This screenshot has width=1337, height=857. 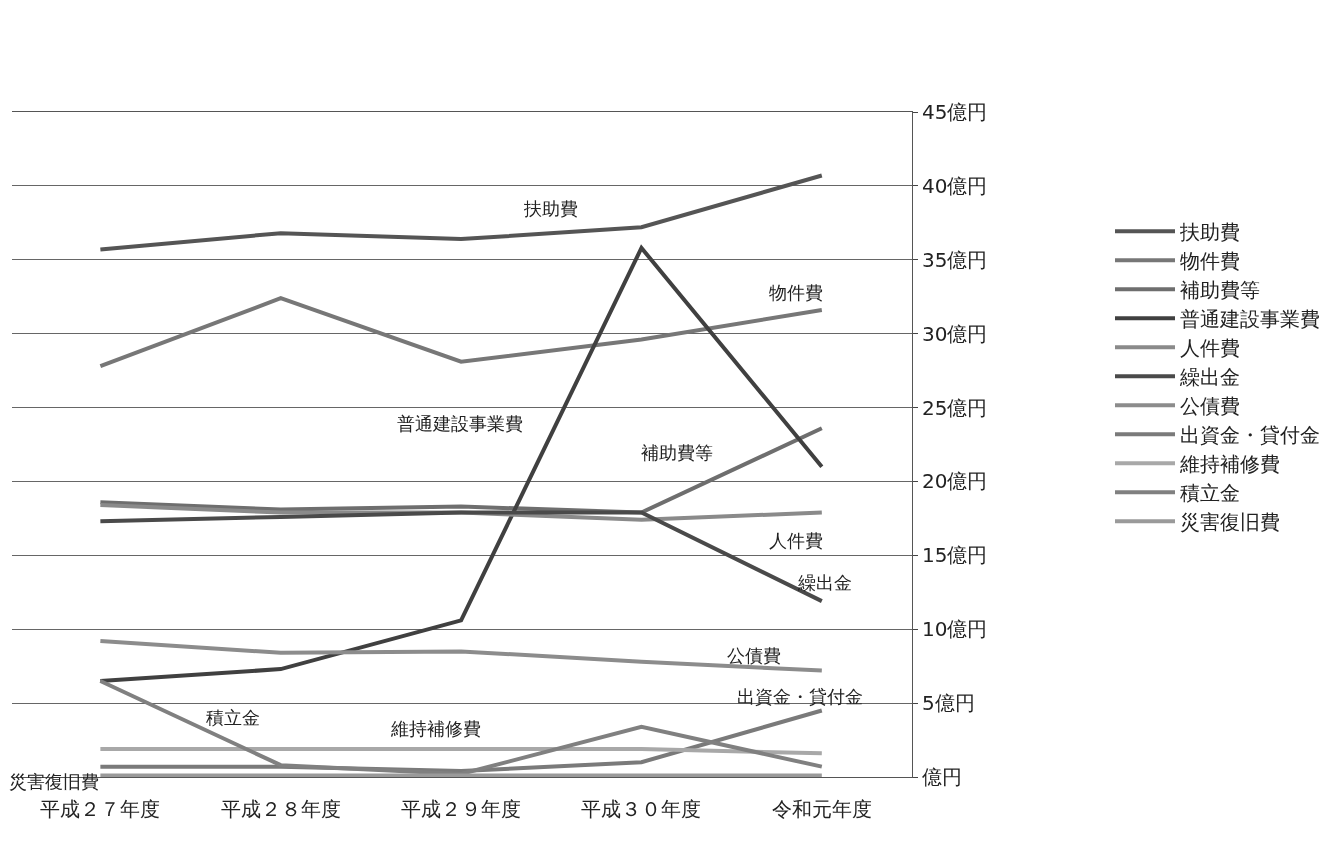 I want to click on annotation: 普通建設事業費, so click(x=460, y=423).